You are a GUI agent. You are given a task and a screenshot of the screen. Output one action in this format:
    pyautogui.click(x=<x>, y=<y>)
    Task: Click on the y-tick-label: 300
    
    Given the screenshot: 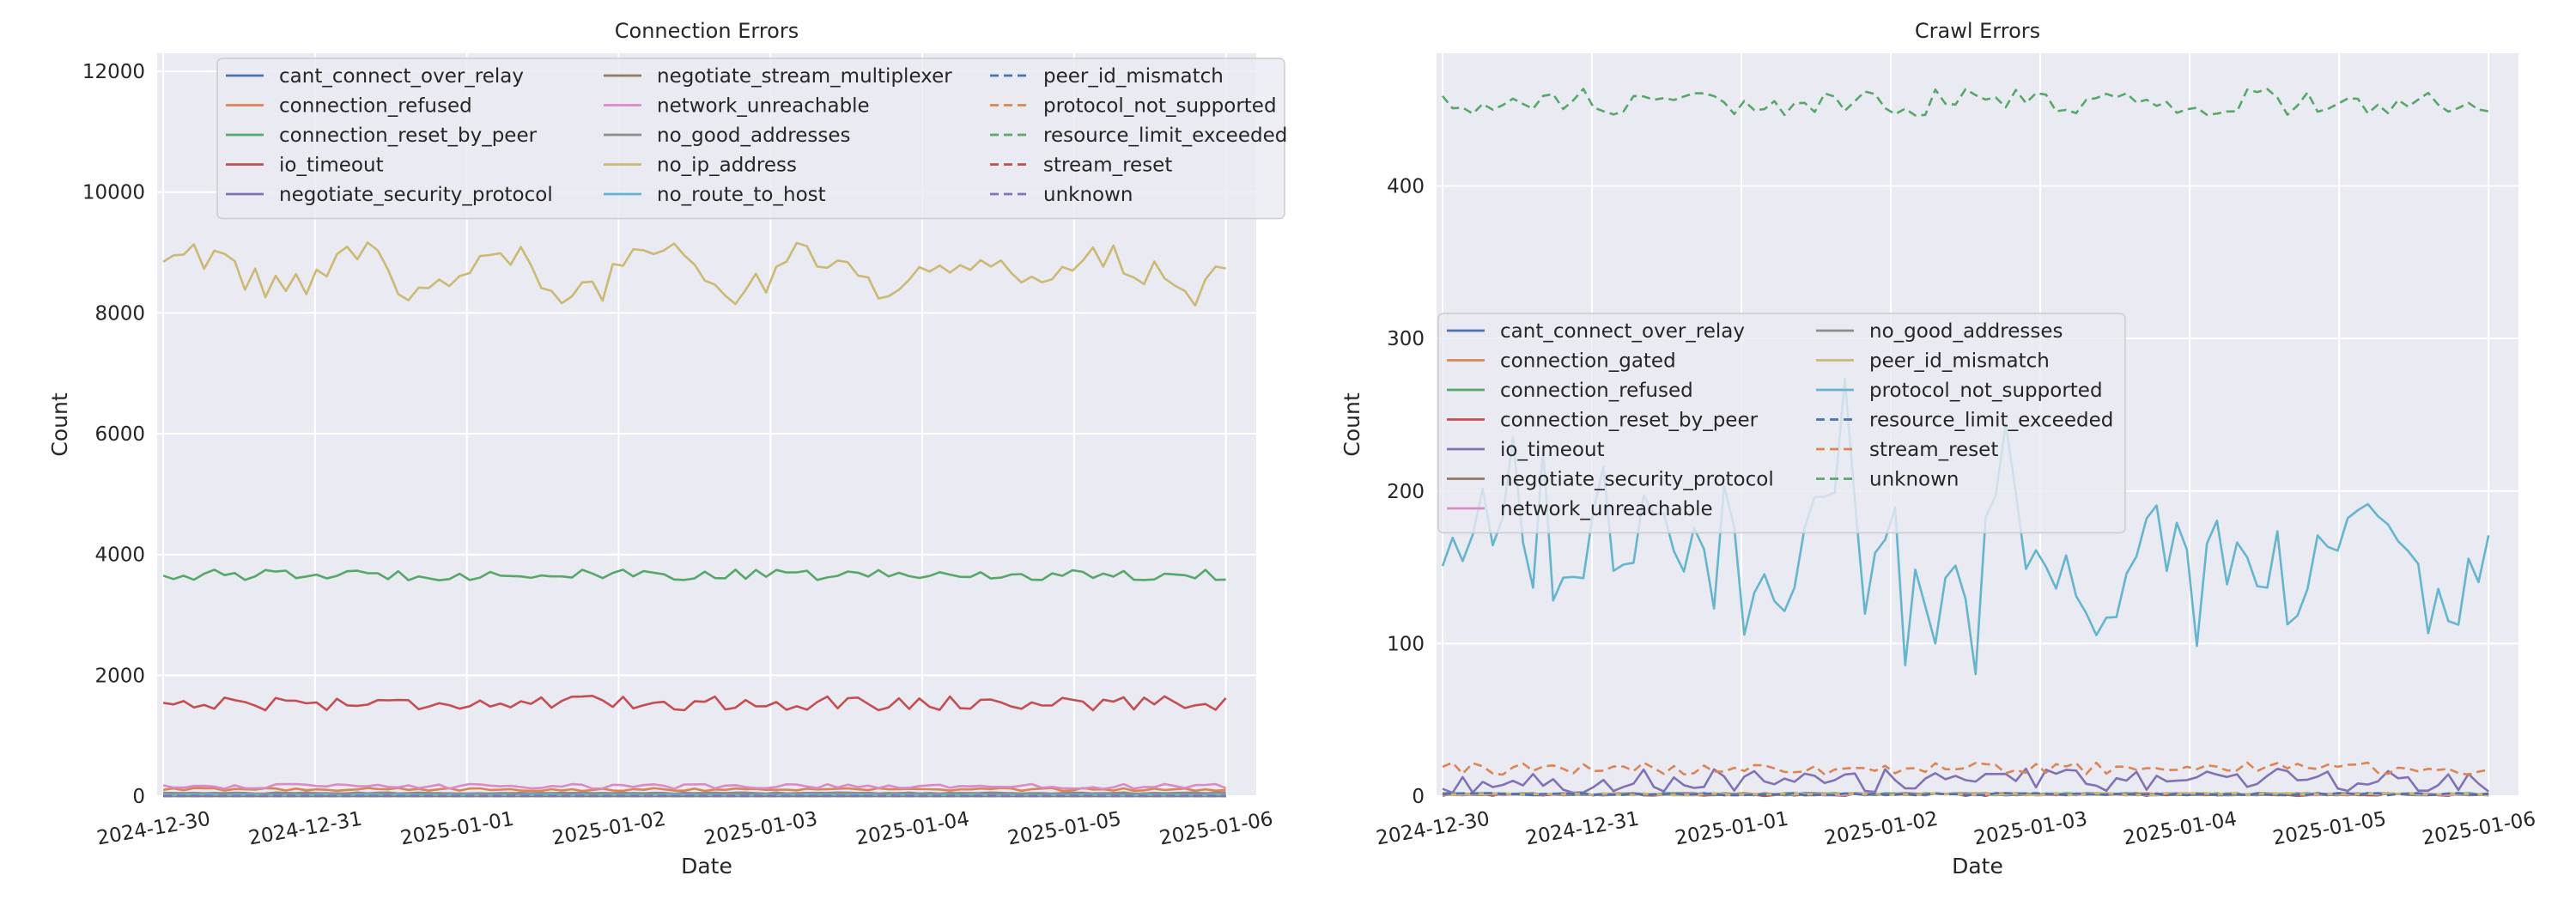 What is the action you would take?
    pyautogui.click(x=1406, y=339)
    